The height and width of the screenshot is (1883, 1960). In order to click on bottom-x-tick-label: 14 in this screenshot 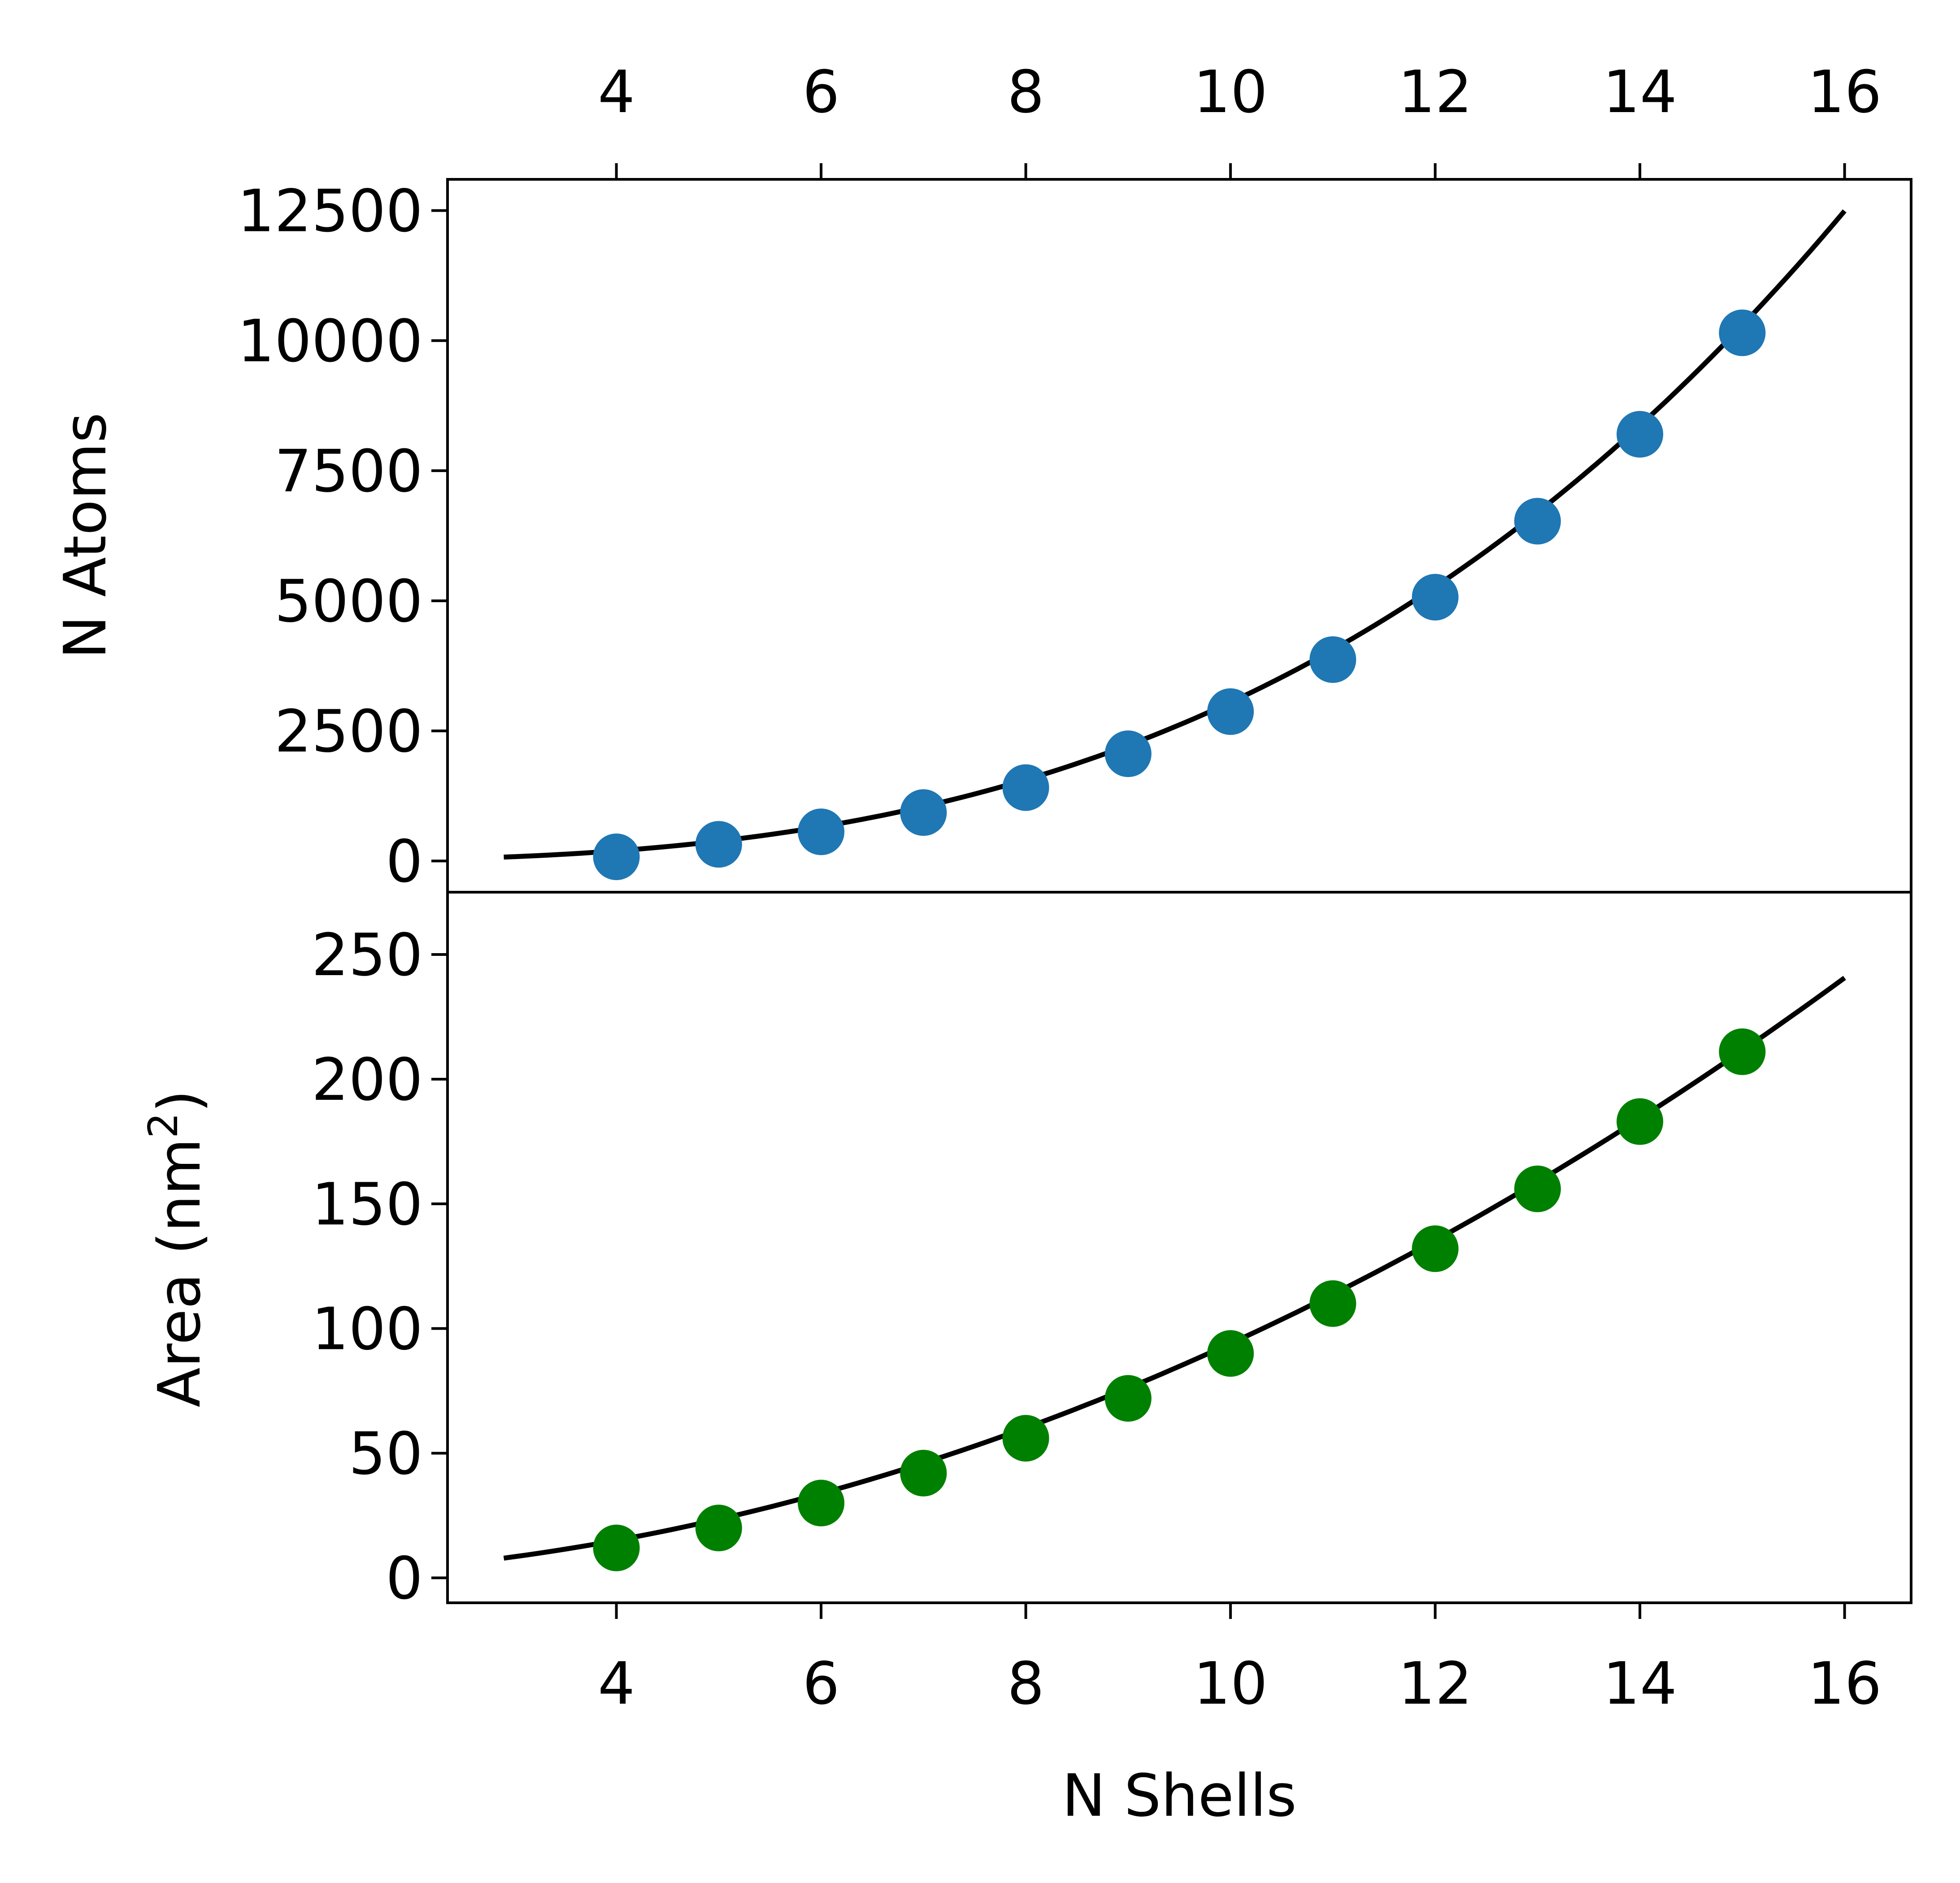, I will do `click(1640, 1683)`.